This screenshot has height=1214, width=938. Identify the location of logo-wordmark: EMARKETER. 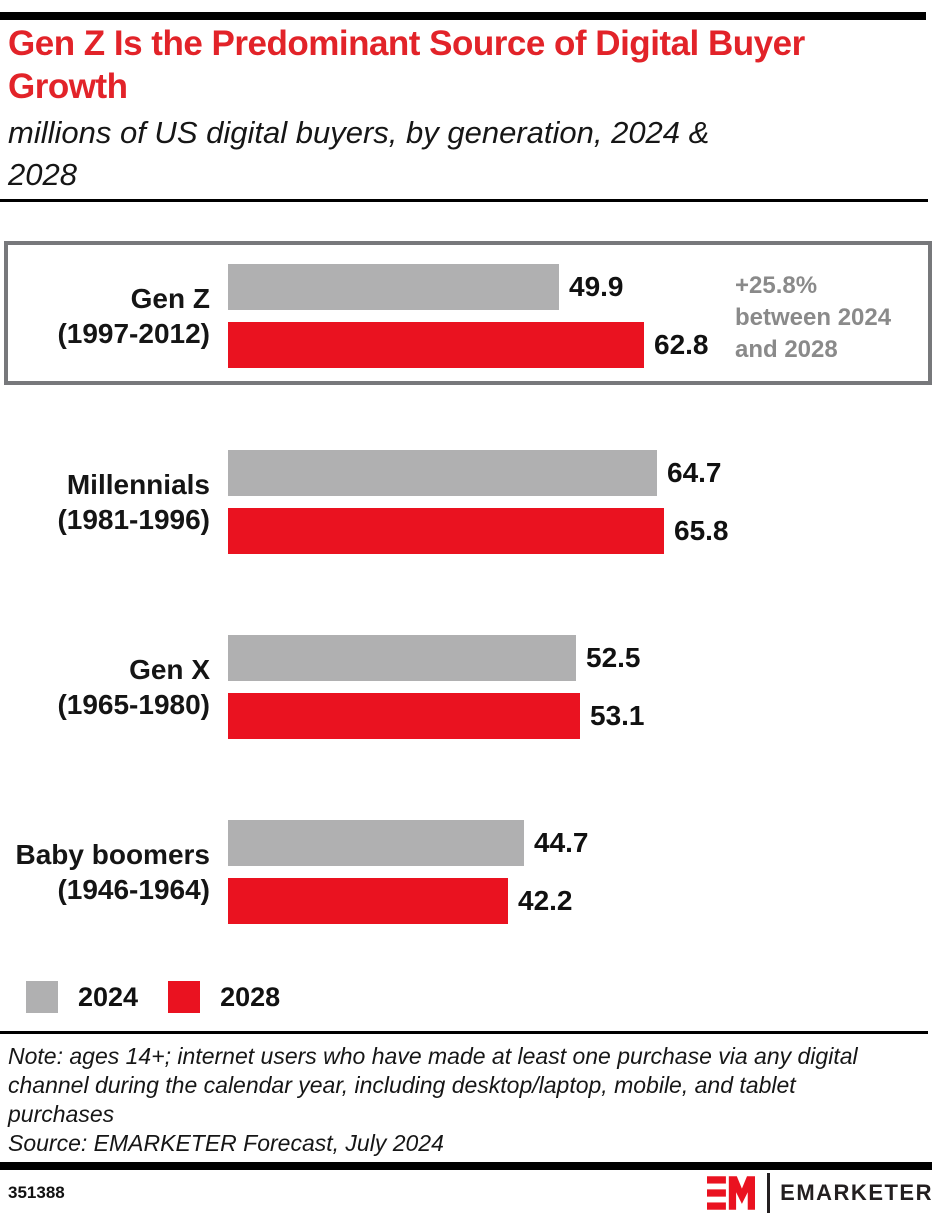
(856, 1192).